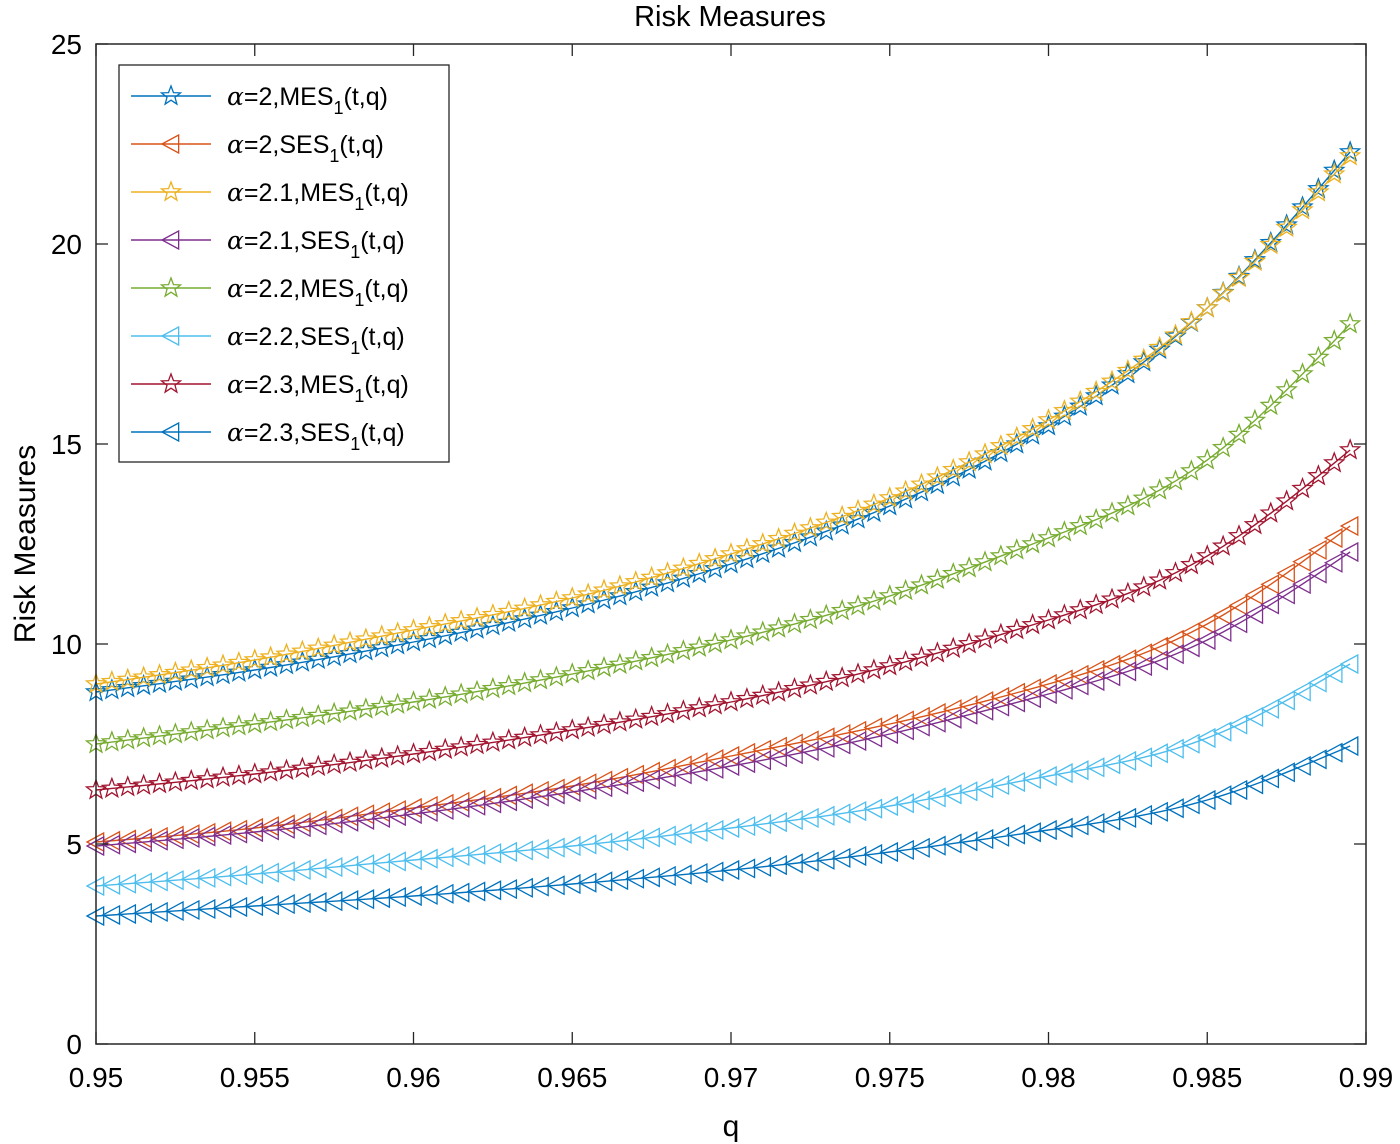 The height and width of the screenshot is (1144, 1400). Describe the element at coordinates (316, 340) in the screenshot. I see `legend-label: α=2.2,SES1(t,q)` at that location.